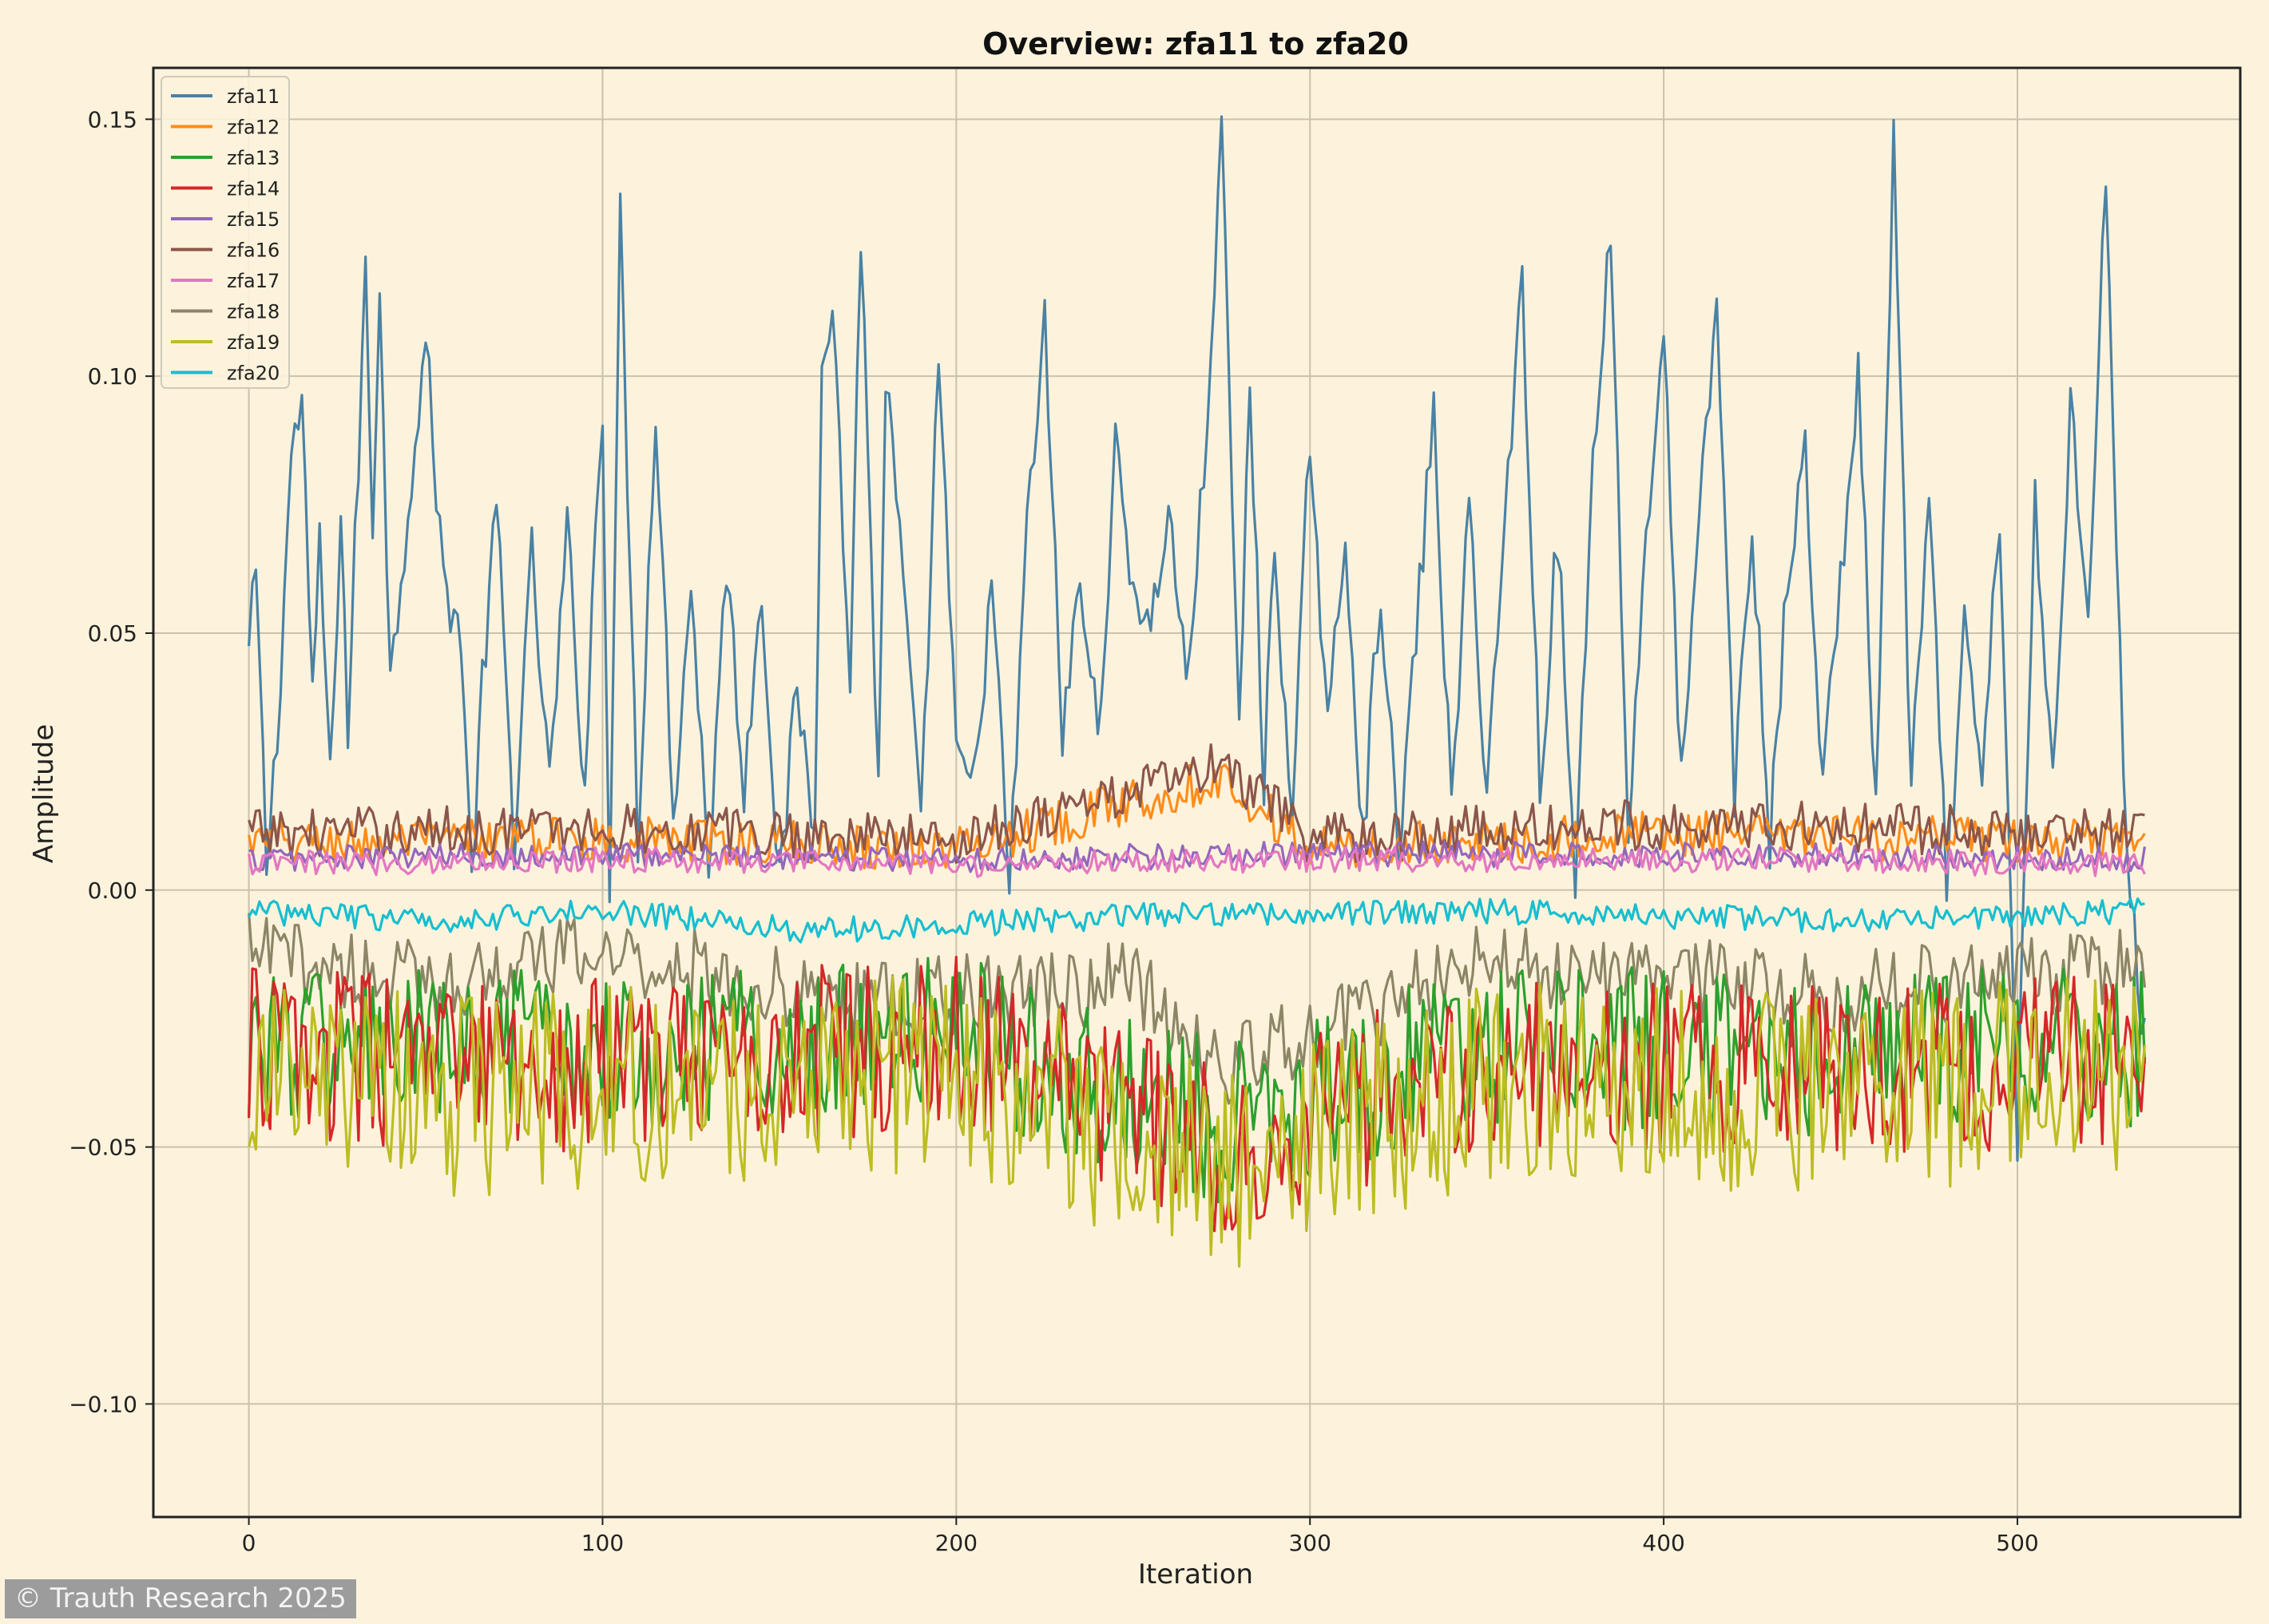 This screenshot has height=1624, width=2269. I want to click on legend-label-zfa14: zfa14, so click(253, 189).